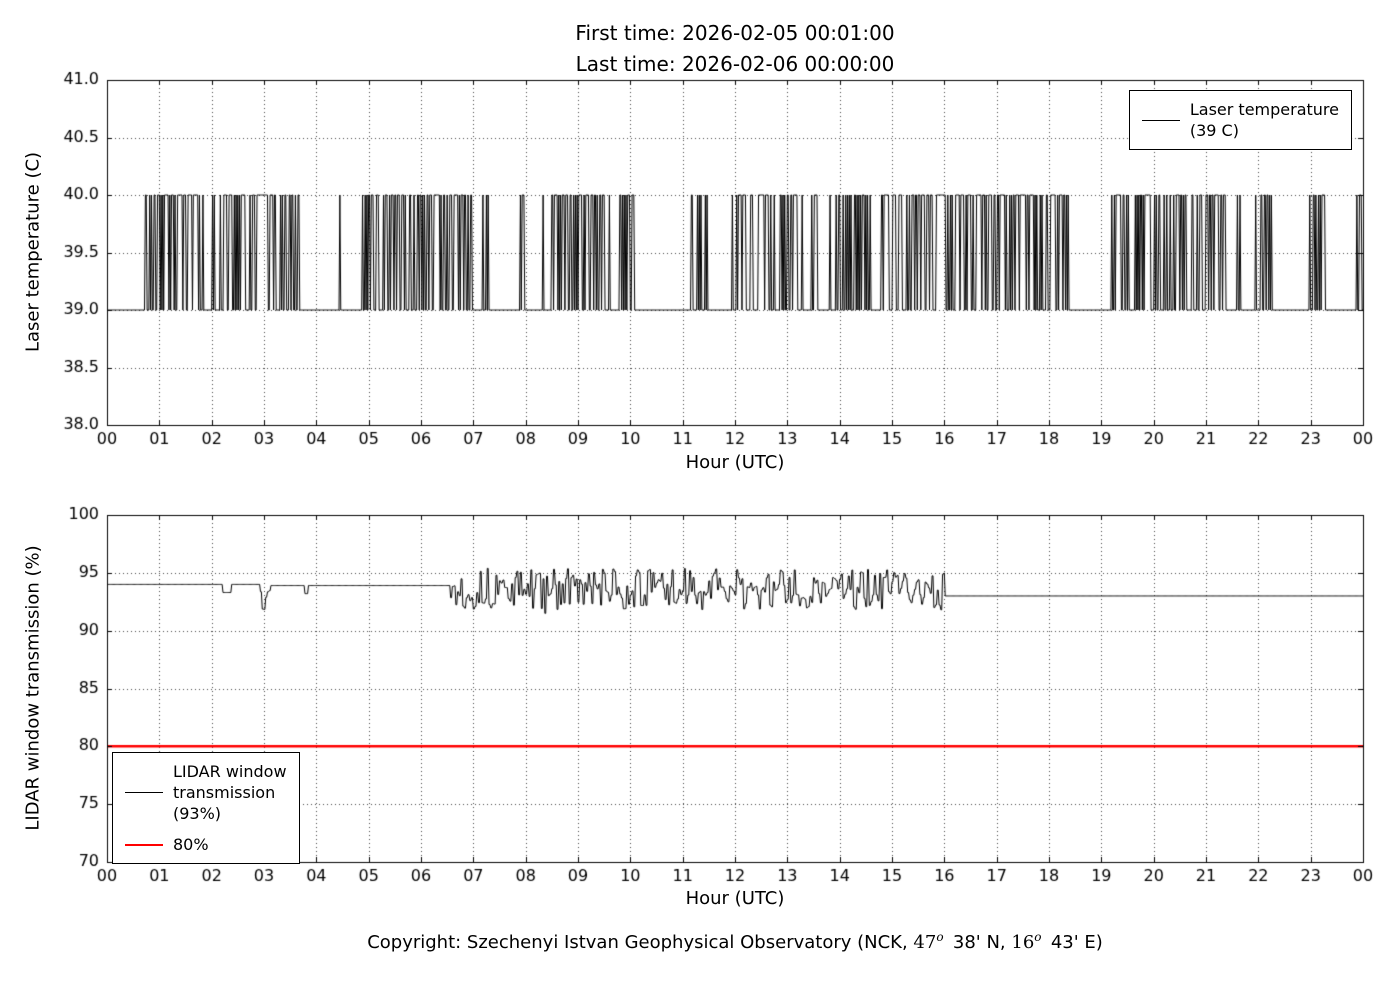 Image resolution: width=1400 pixels, height=1000 pixels. Describe the element at coordinates (925, 942) in the screenshot. I see `latitude-degrees: 47` at that location.